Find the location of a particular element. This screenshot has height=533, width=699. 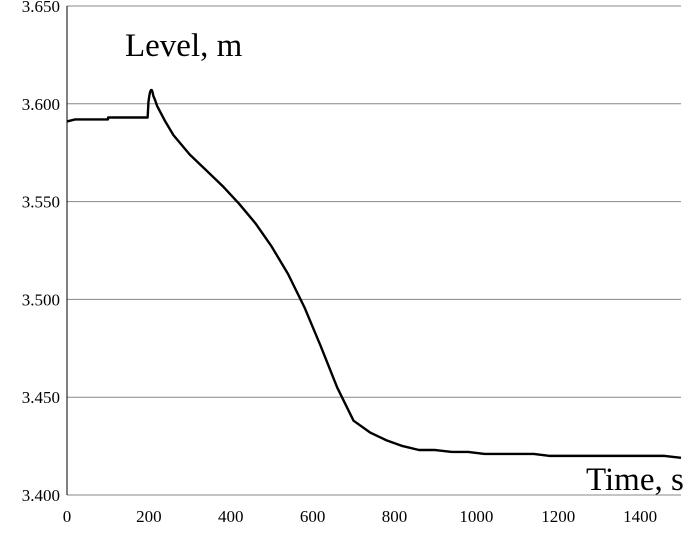

y-axis-ticks: 3.400 3.450 3.500 3.550 3.600 3.650 is located at coordinates (41, 252).